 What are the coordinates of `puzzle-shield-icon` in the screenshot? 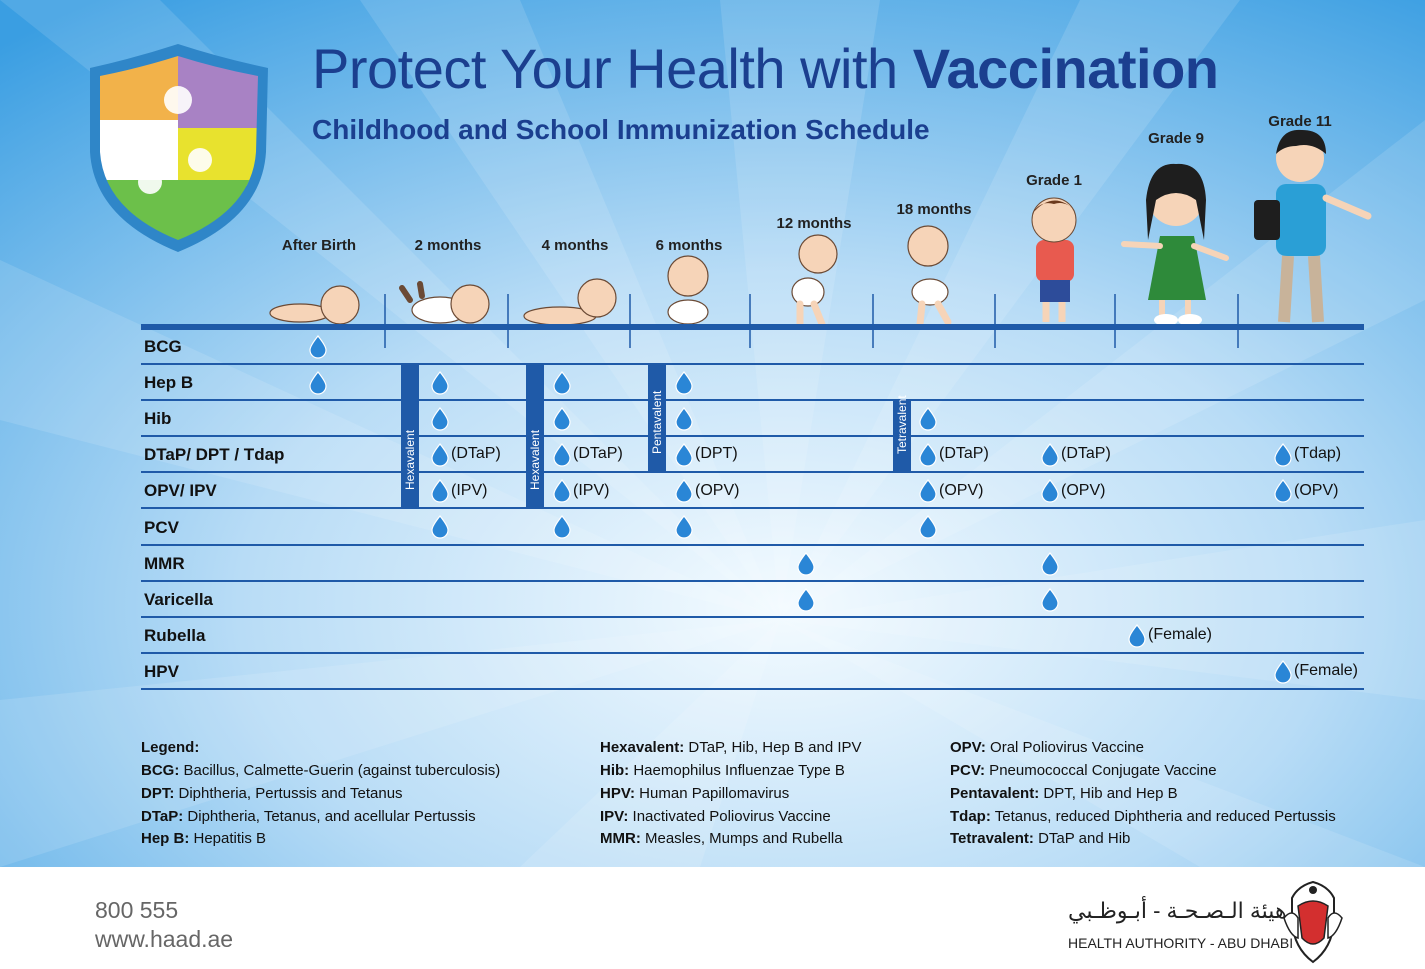 It's located at (179, 148).